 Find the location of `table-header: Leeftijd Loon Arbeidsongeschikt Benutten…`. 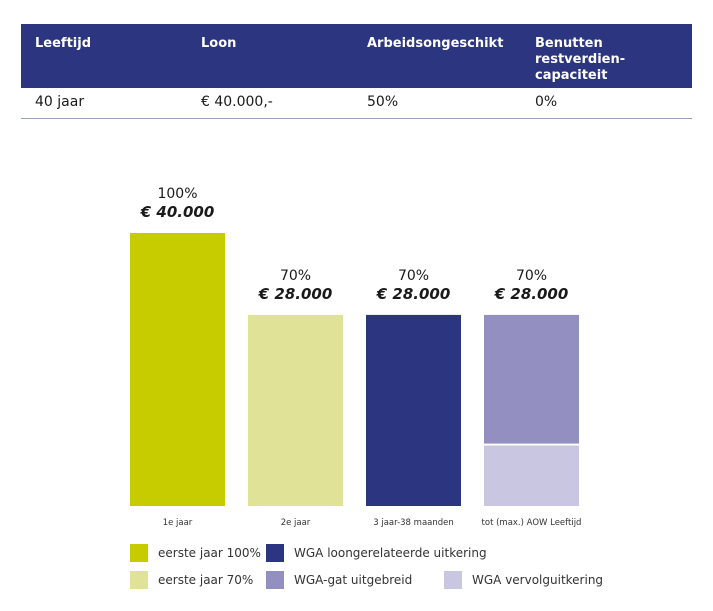

table-header: Leeftijd Loon Arbeidsongeschikt Benutten… is located at coordinates (356, 56).